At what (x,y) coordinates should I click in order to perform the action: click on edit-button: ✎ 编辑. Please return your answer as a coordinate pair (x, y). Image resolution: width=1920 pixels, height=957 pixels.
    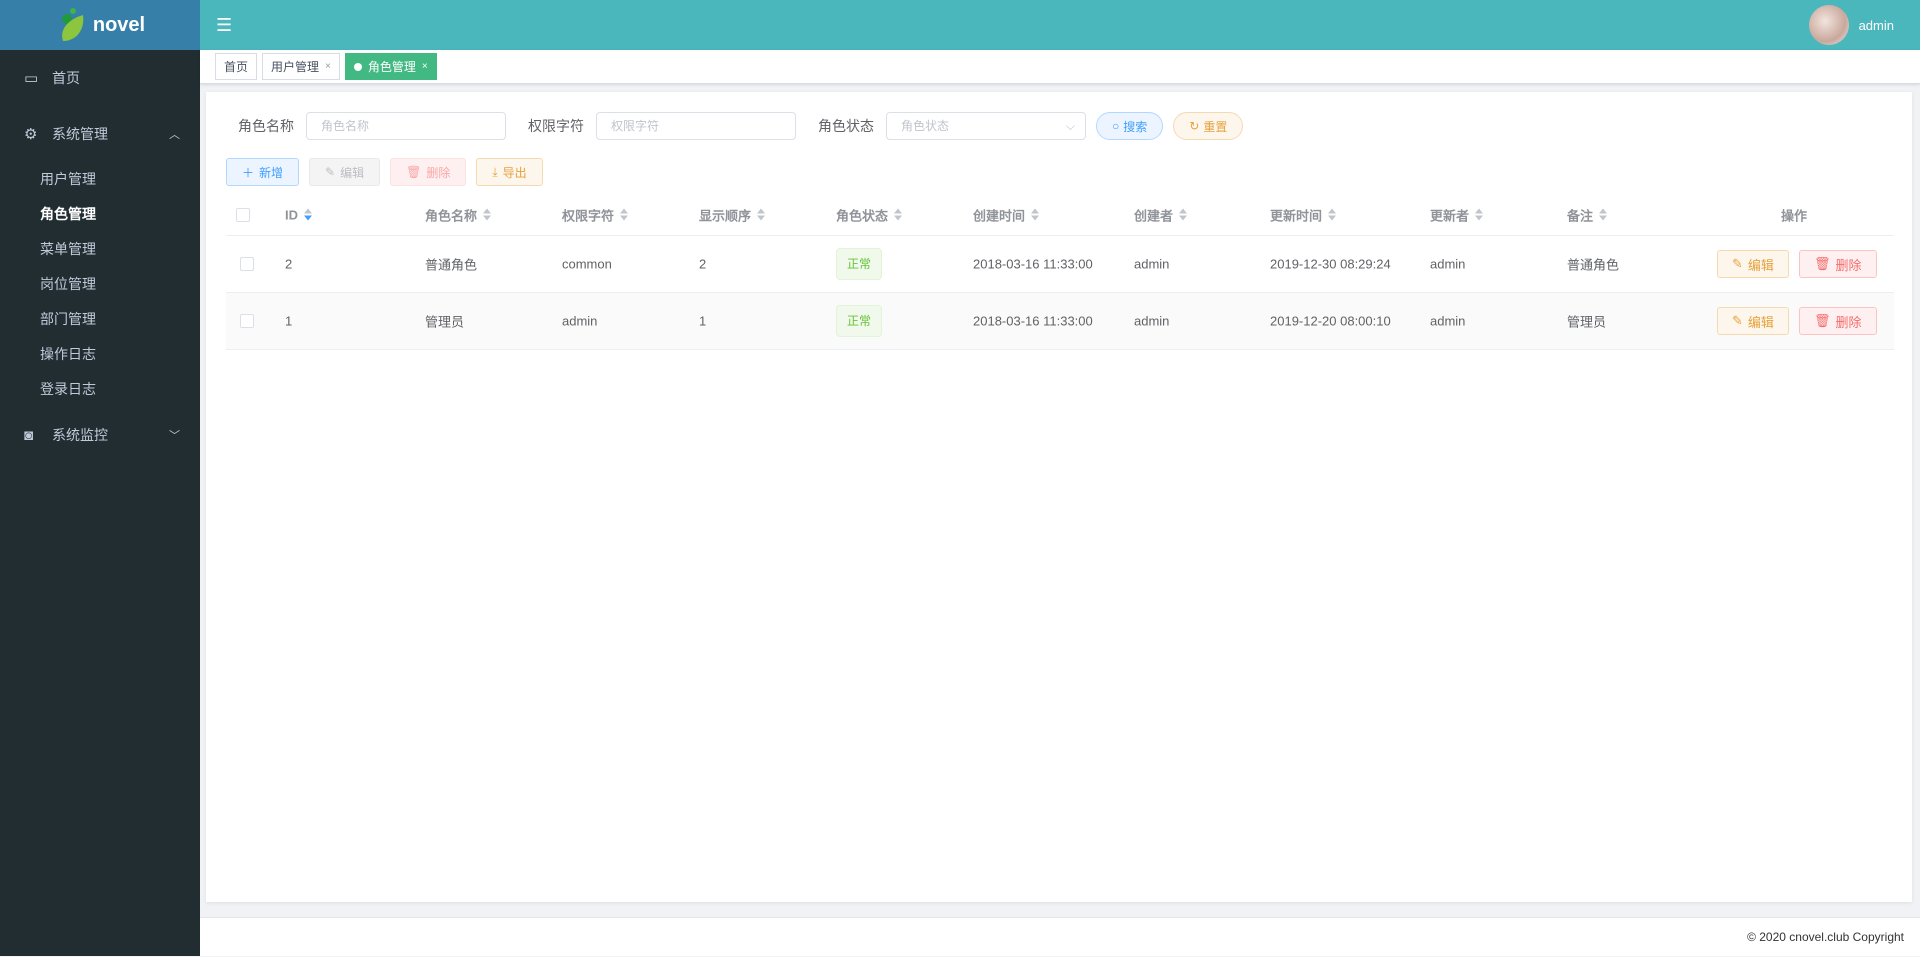
    Looking at the image, I should click on (345, 172).